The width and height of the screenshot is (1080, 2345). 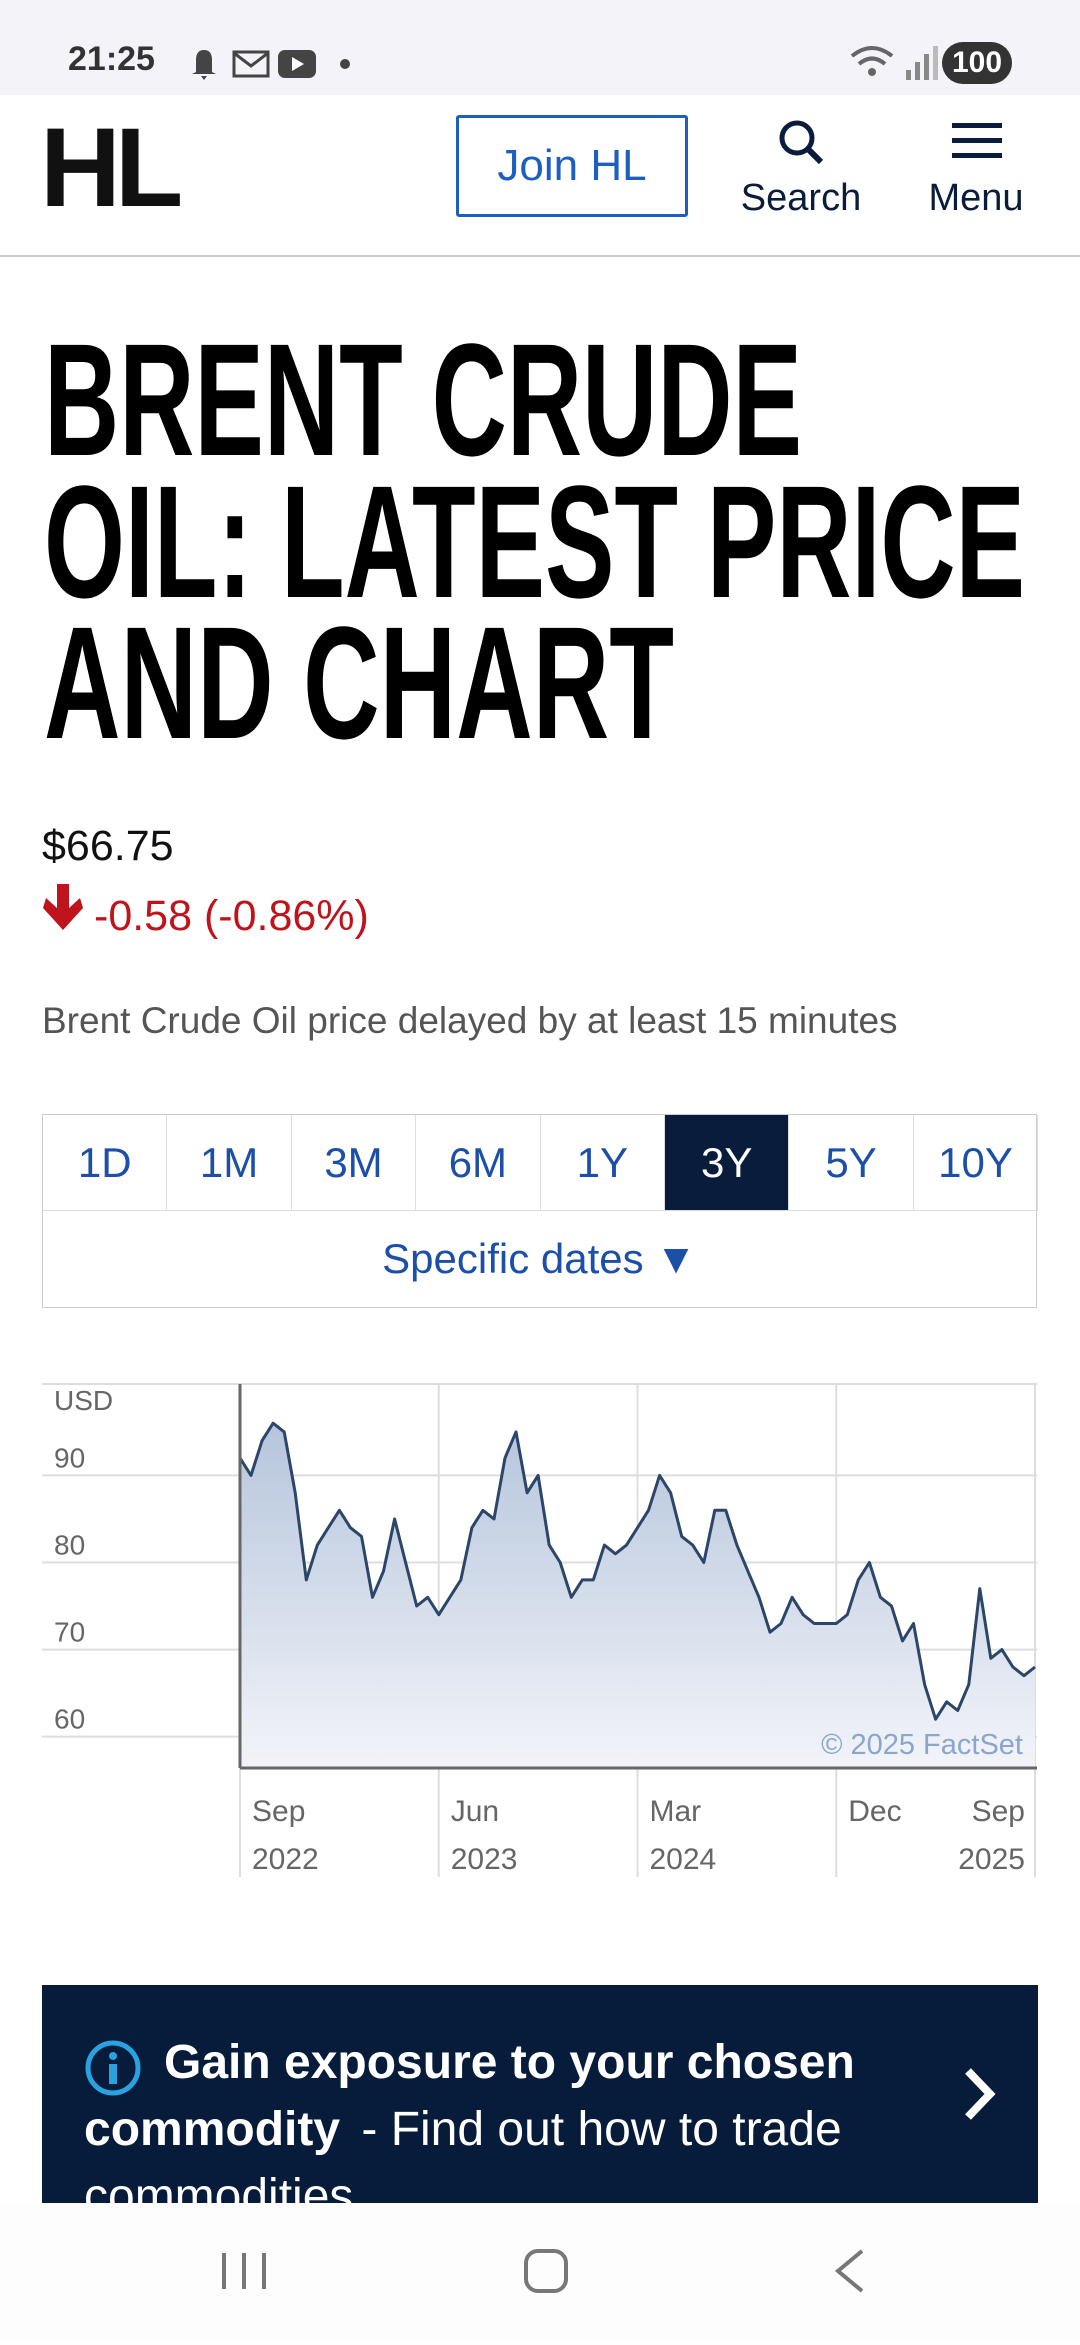 I want to click on y-tick-label: 60, so click(x=69, y=1719).